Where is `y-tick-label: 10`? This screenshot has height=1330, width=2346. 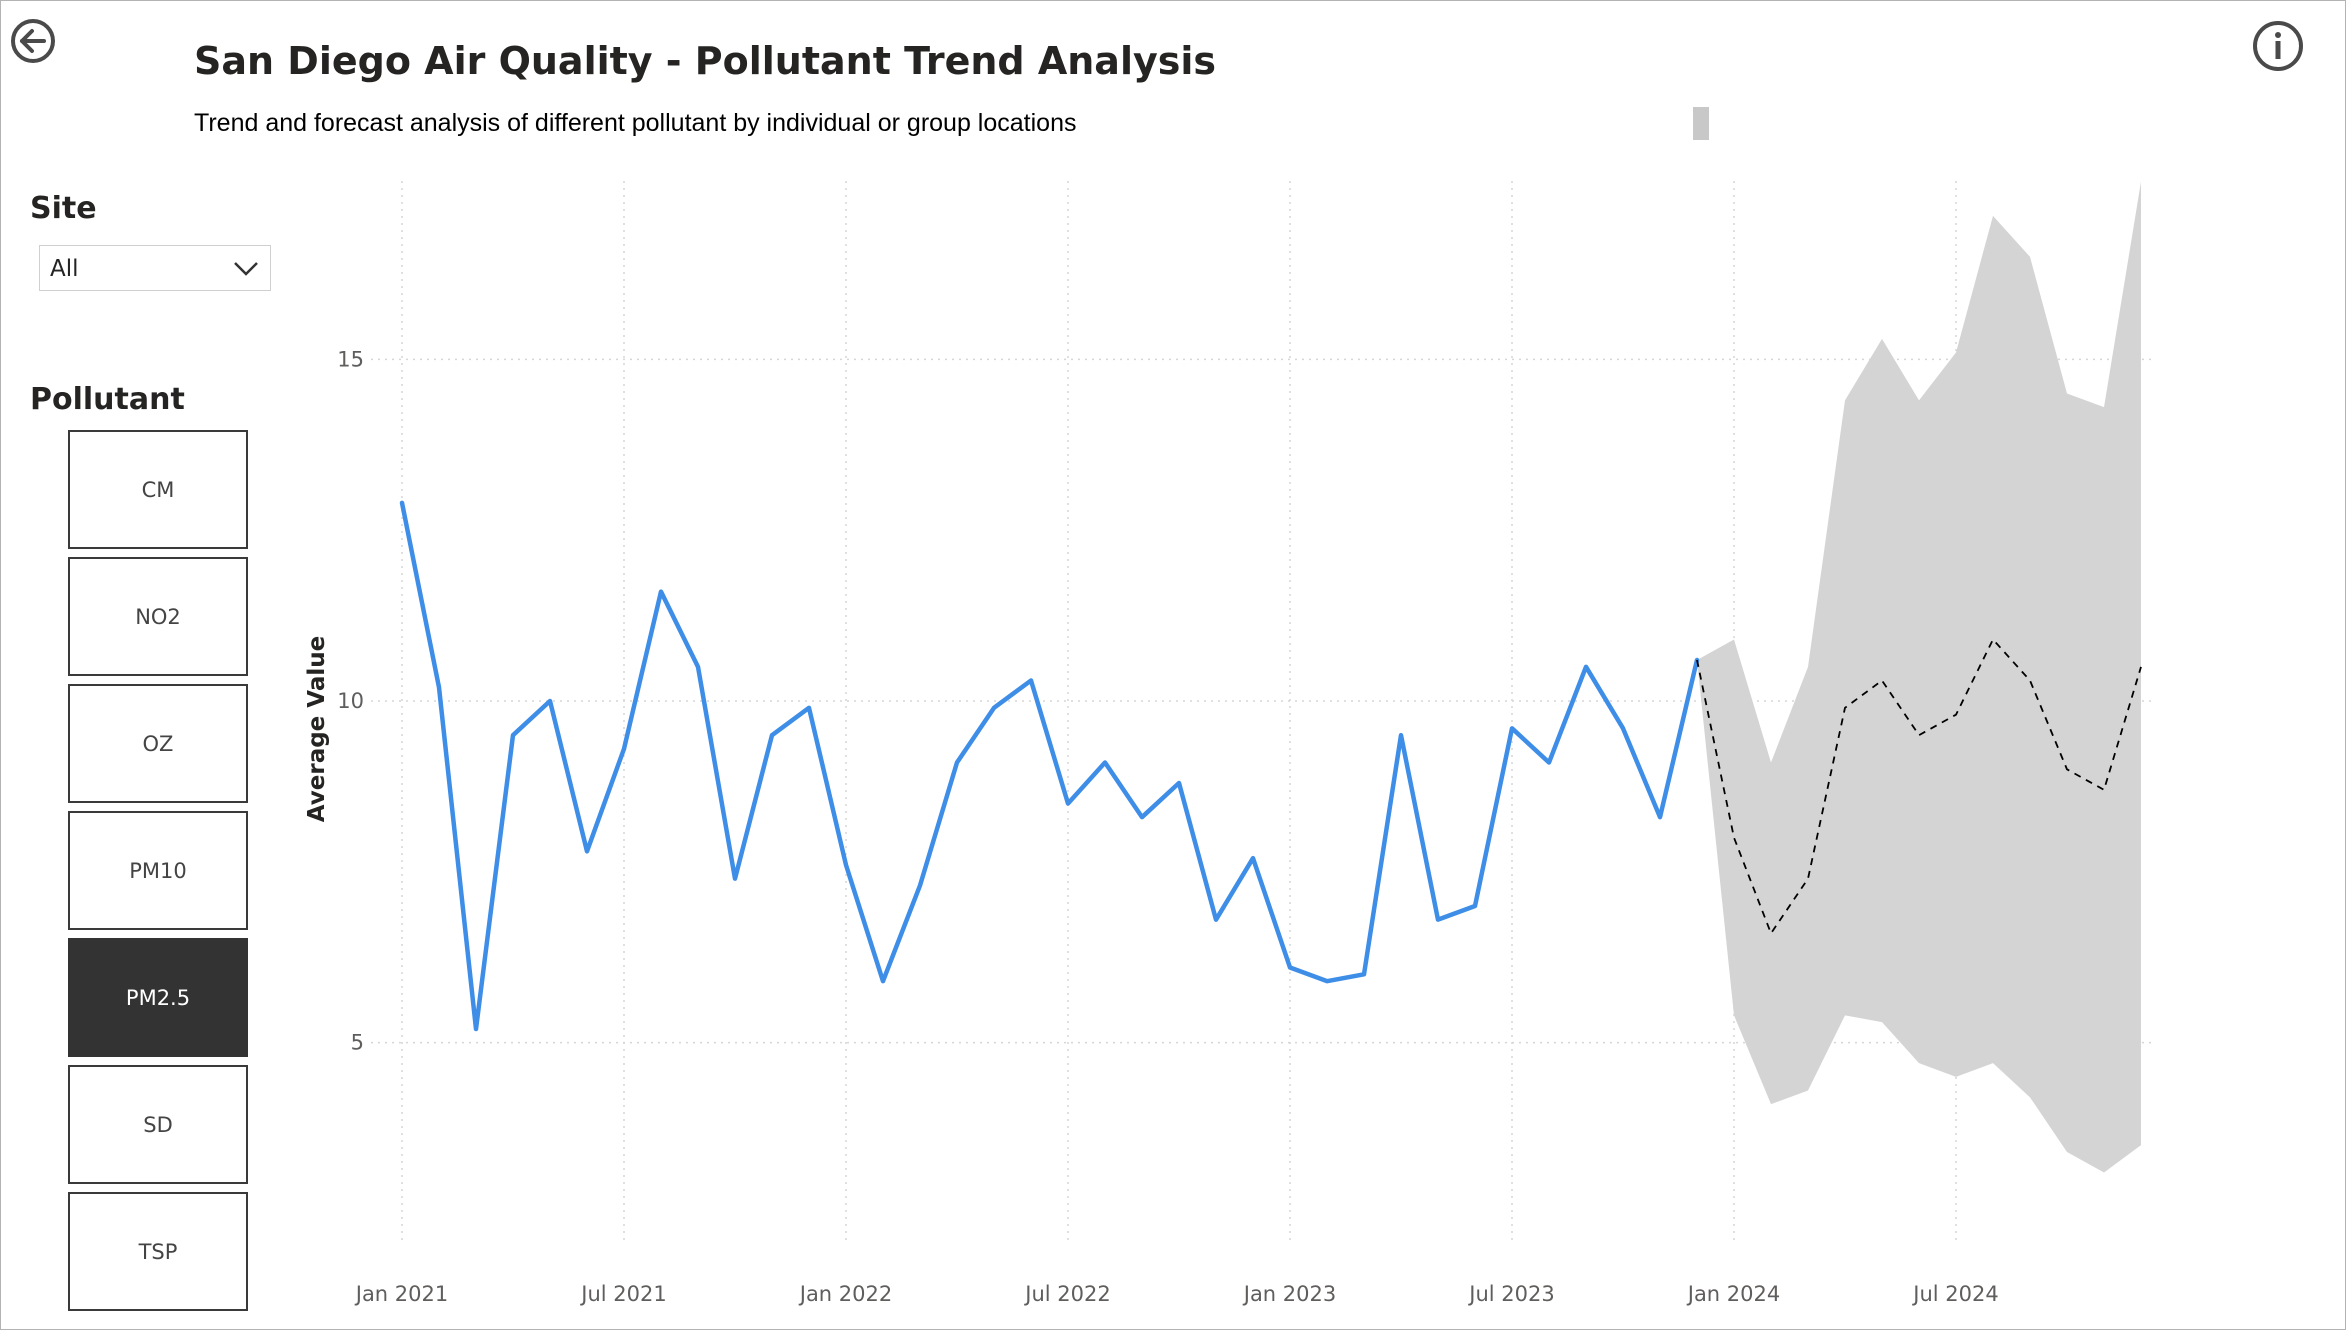 y-tick-label: 10 is located at coordinates (350, 701).